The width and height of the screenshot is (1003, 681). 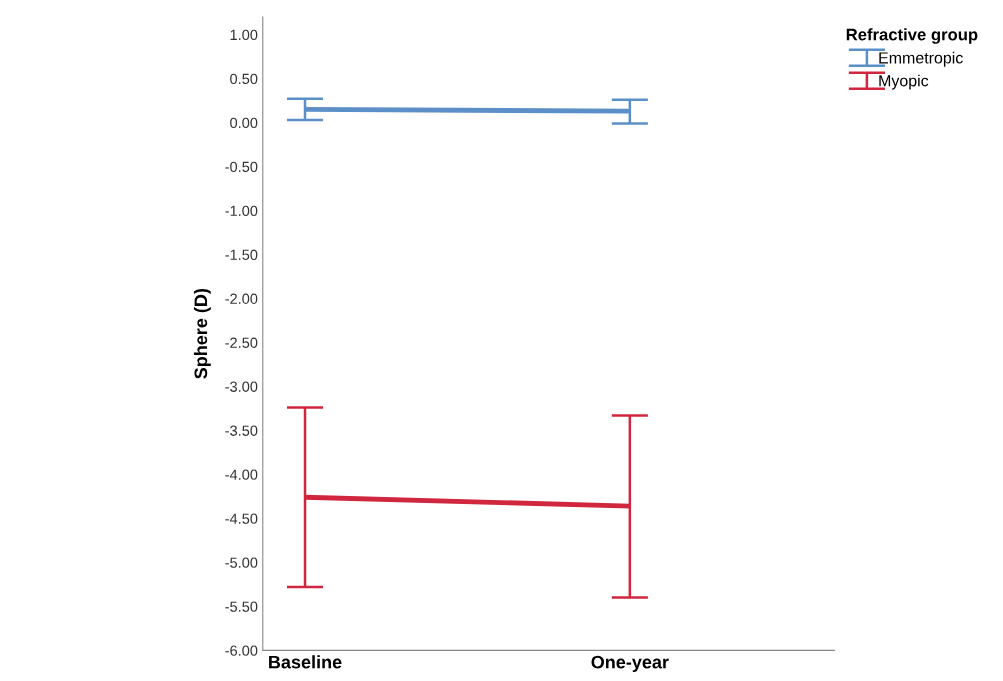 What do you see at coordinates (241, 606) in the screenshot?
I see `y-tick-label: -5.50` at bounding box center [241, 606].